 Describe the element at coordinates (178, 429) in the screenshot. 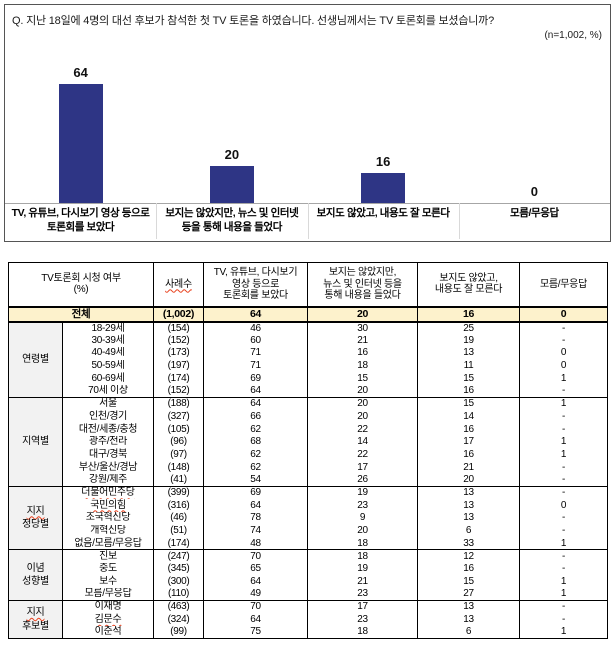

I see `cases-count: (105)` at that location.